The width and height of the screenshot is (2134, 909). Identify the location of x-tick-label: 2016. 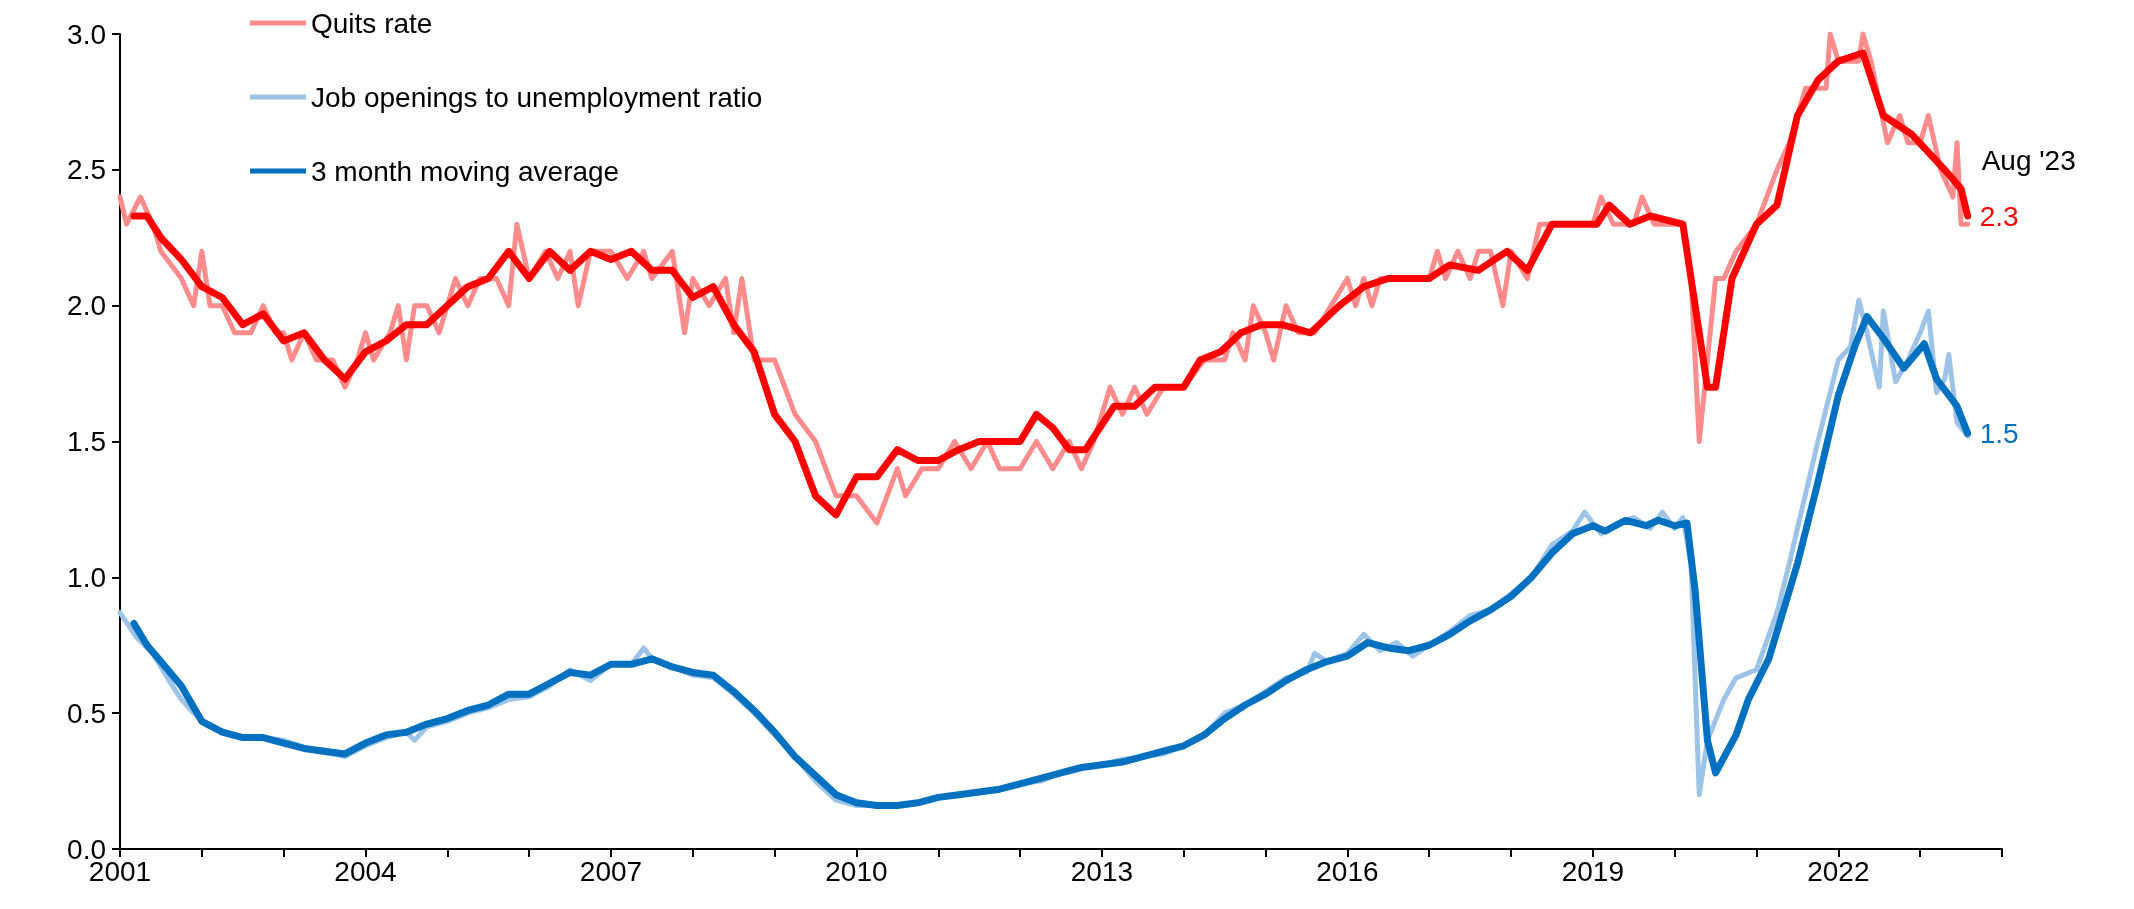
(1347, 871).